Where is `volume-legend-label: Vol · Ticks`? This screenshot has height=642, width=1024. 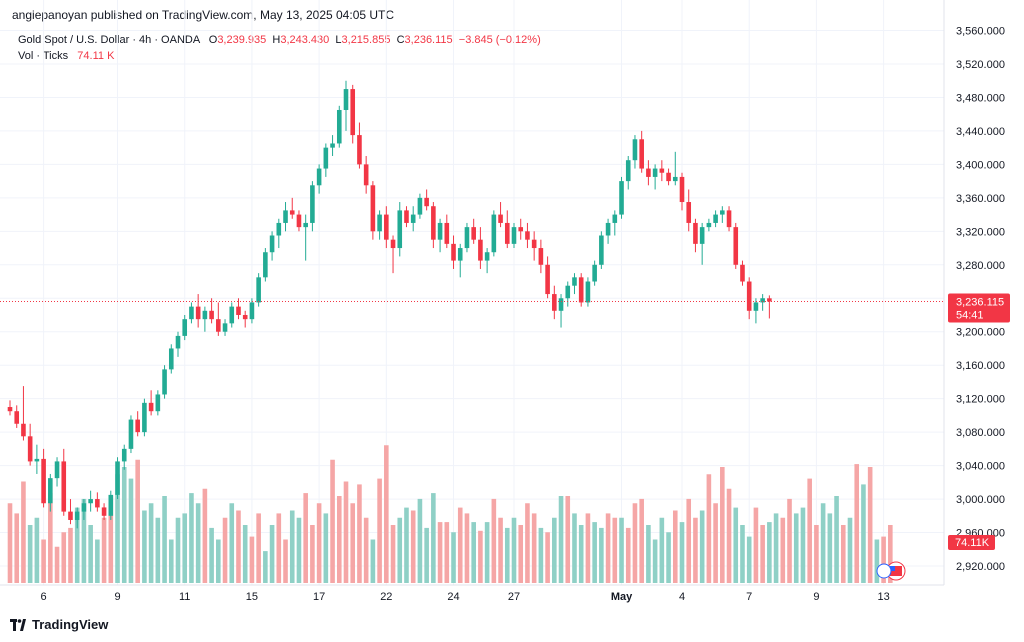
volume-legend-label: Vol · Ticks is located at coordinates (43, 56).